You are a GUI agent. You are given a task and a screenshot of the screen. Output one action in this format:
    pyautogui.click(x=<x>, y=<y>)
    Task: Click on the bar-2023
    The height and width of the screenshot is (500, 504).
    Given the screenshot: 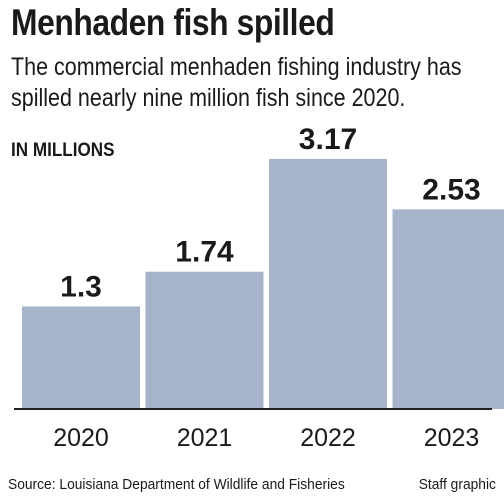 What is the action you would take?
    pyautogui.click(x=448, y=309)
    